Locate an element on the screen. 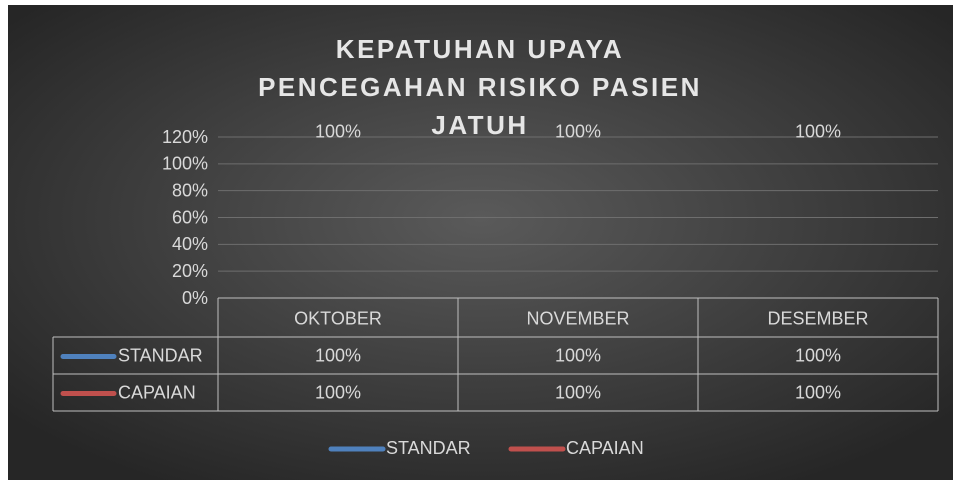 The height and width of the screenshot is (481, 962). x-tick-label: NOVEMBER is located at coordinates (577, 318).